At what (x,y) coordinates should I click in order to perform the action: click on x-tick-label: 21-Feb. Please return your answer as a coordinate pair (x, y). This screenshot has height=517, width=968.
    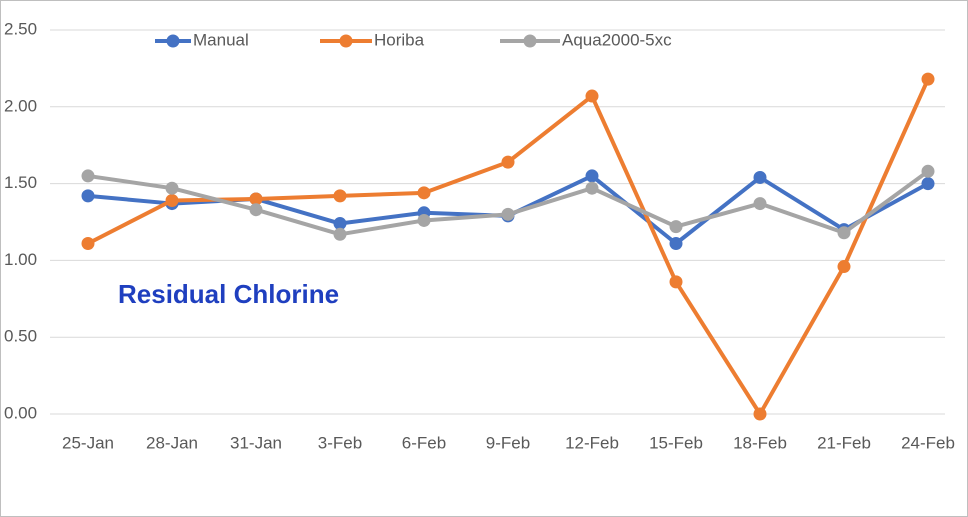
    Looking at the image, I should click on (844, 442).